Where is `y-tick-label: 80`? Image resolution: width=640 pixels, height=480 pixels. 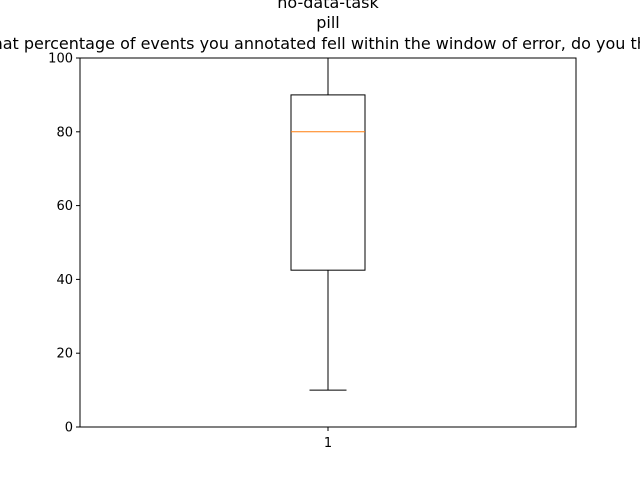 y-tick-label: 80 is located at coordinates (64, 132).